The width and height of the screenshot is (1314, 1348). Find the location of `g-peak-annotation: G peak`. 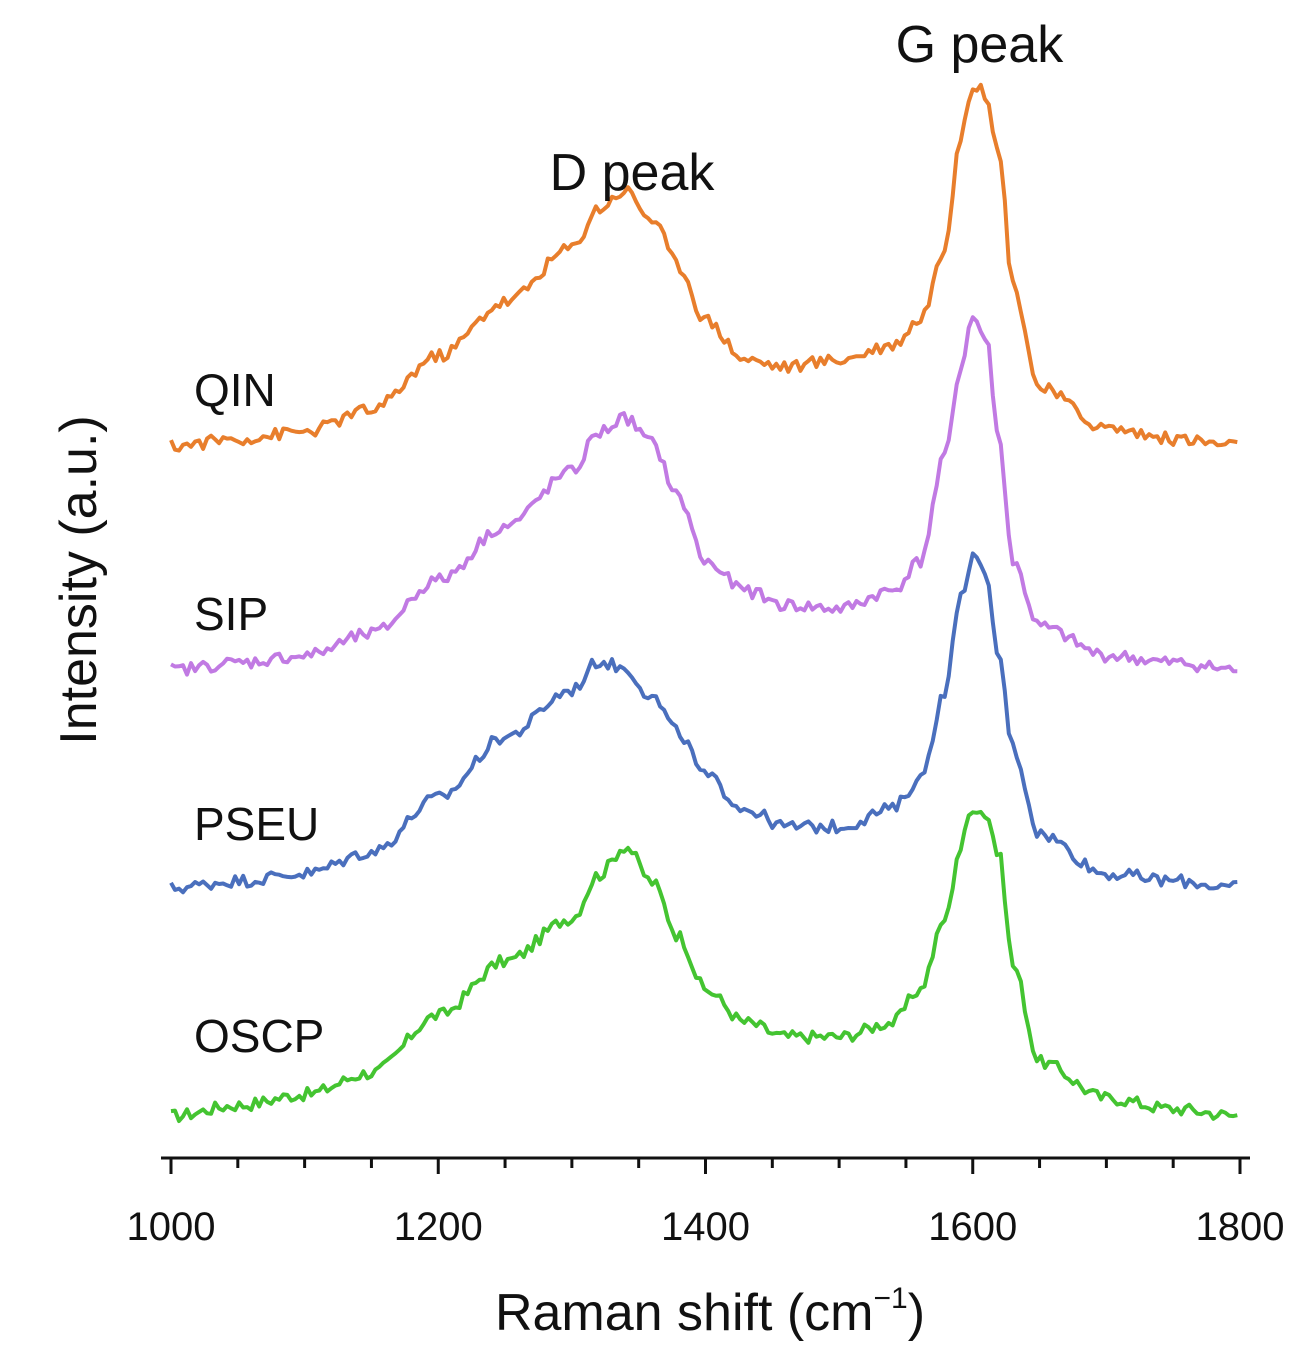

g-peak-annotation: G peak is located at coordinates (980, 45).